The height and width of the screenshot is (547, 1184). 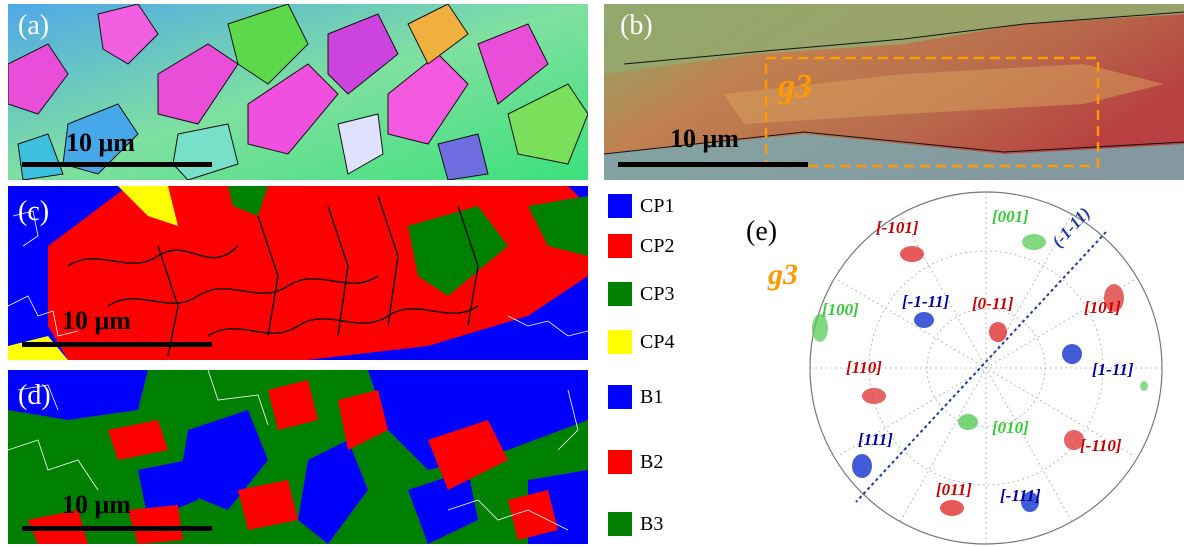 What do you see at coordinates (34, 25) in the screenshot?
I see `panel-a-label: (a)` at bounding box center [34, 25].